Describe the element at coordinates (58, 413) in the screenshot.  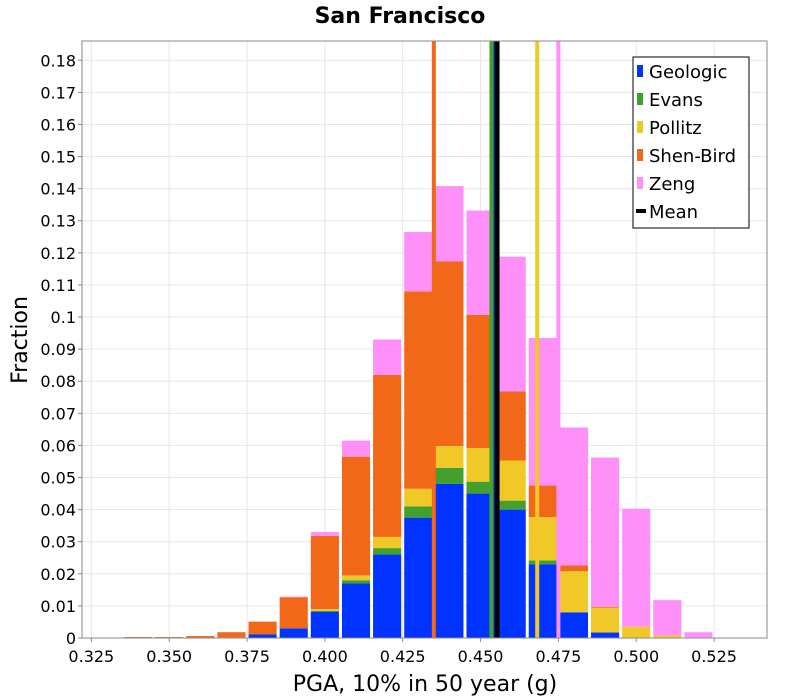
I see `y-tick-label-7: 0.07` at that location.